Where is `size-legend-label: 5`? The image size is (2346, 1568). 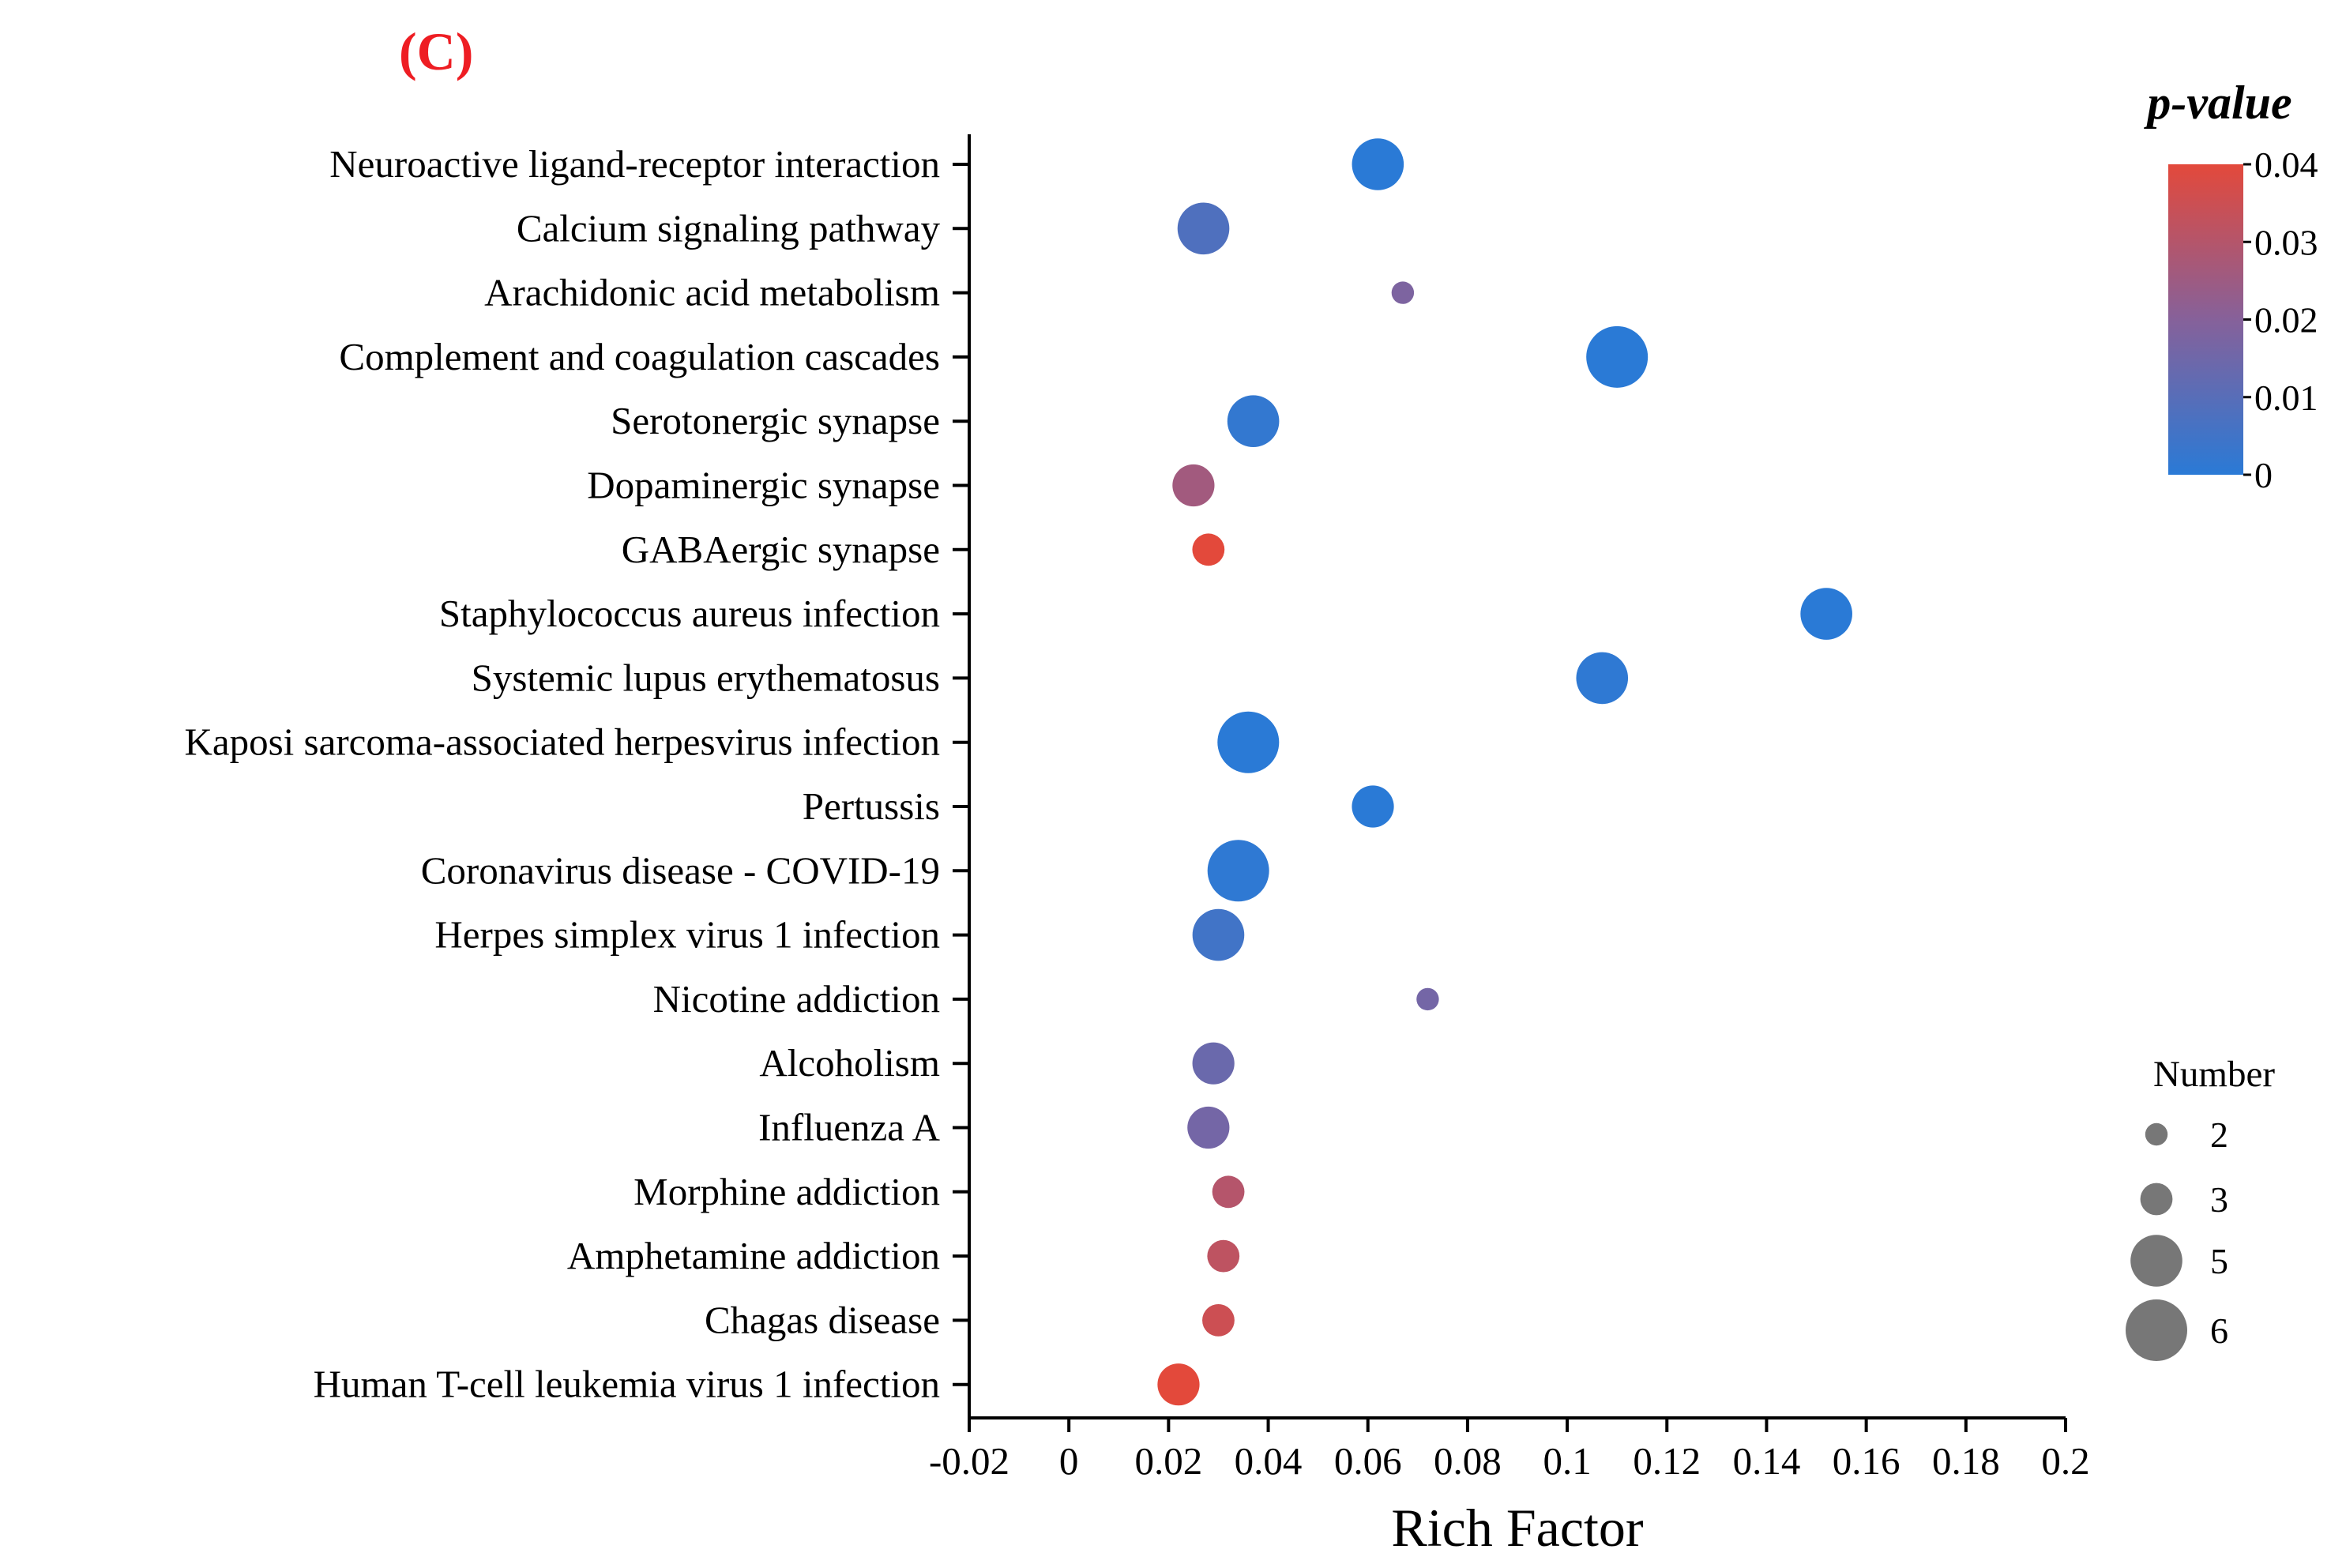
size-legend-label: 5 is located at coordinates (2219, 1261).